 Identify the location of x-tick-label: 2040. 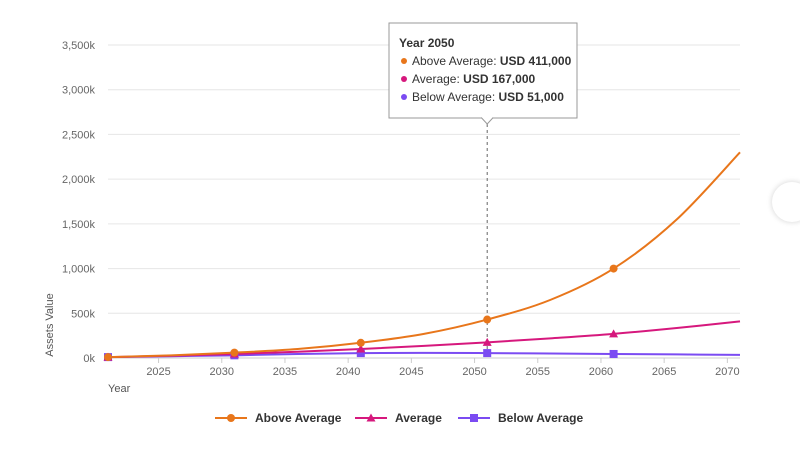
(348, 372).